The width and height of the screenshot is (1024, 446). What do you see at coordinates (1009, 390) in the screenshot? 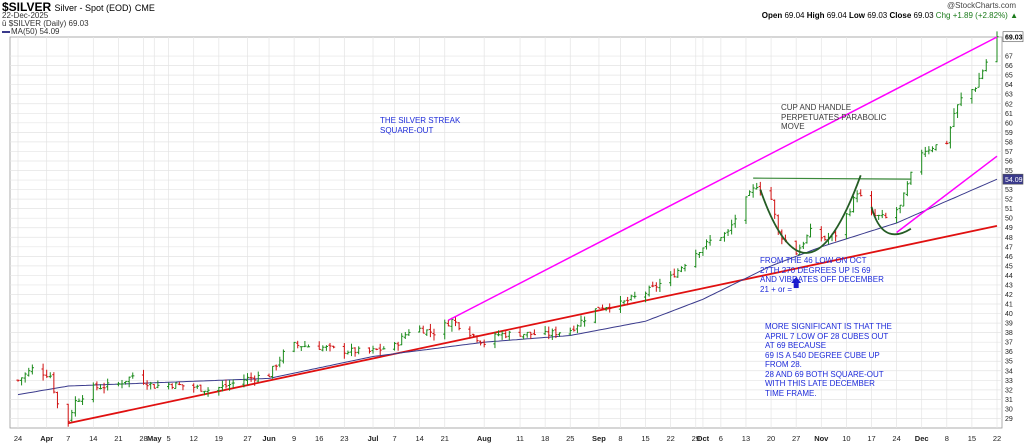
I see `price-tick-label: 32` at bounding box center [1009, 390].